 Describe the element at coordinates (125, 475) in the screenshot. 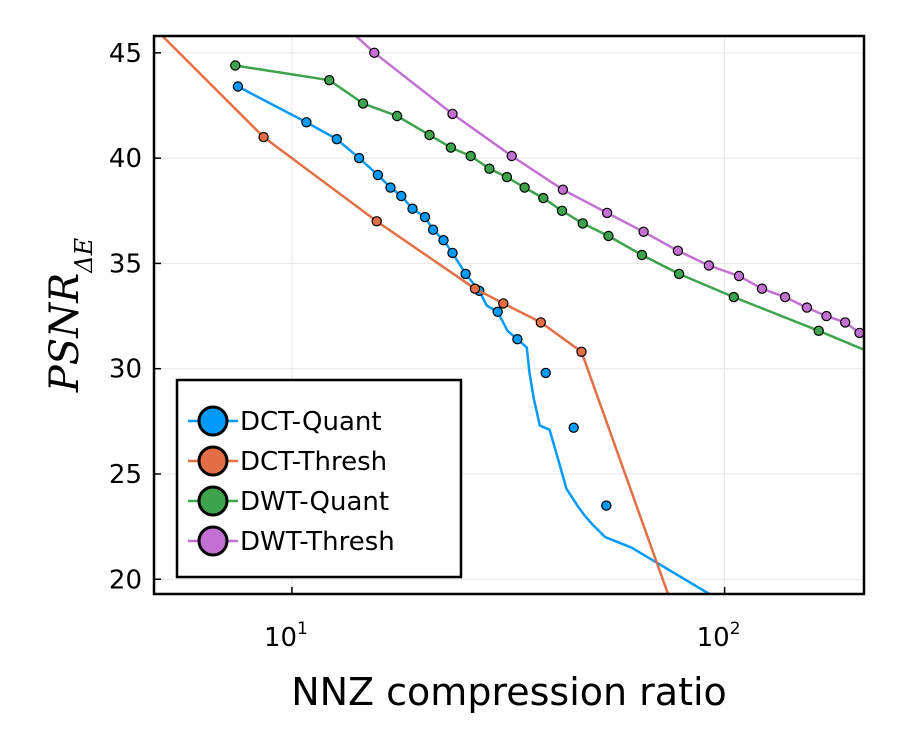

I see `y-tick-label: 25` at that location.